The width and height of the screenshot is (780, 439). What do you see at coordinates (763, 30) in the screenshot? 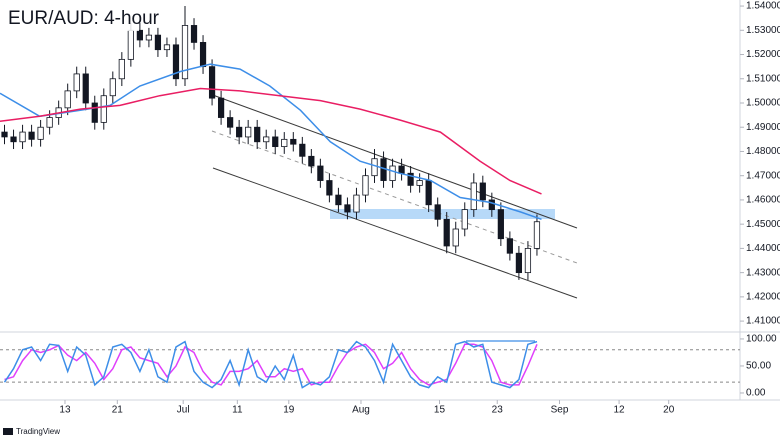
I see `y-tick-label: 1.53000` at bounding box center [763, 30].